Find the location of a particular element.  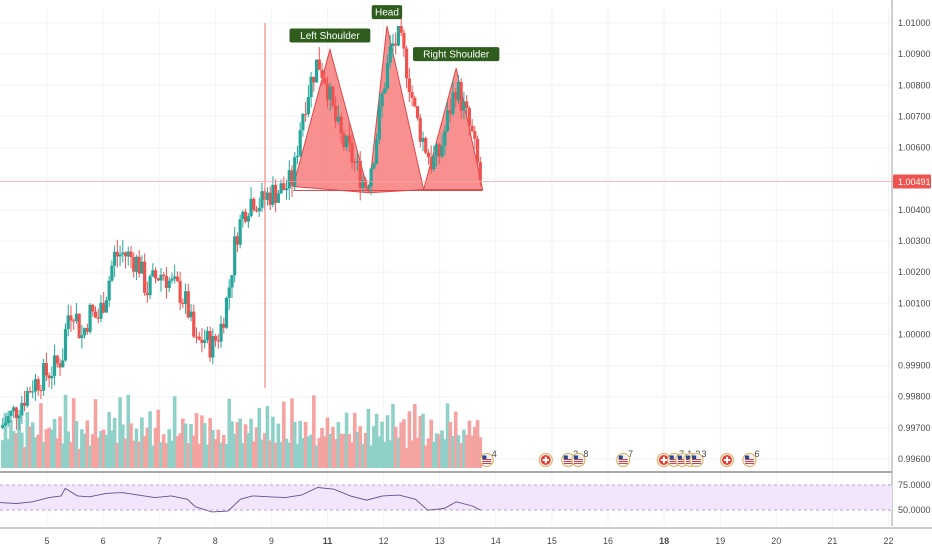

volume-bars is located at coordinates (241, 431).